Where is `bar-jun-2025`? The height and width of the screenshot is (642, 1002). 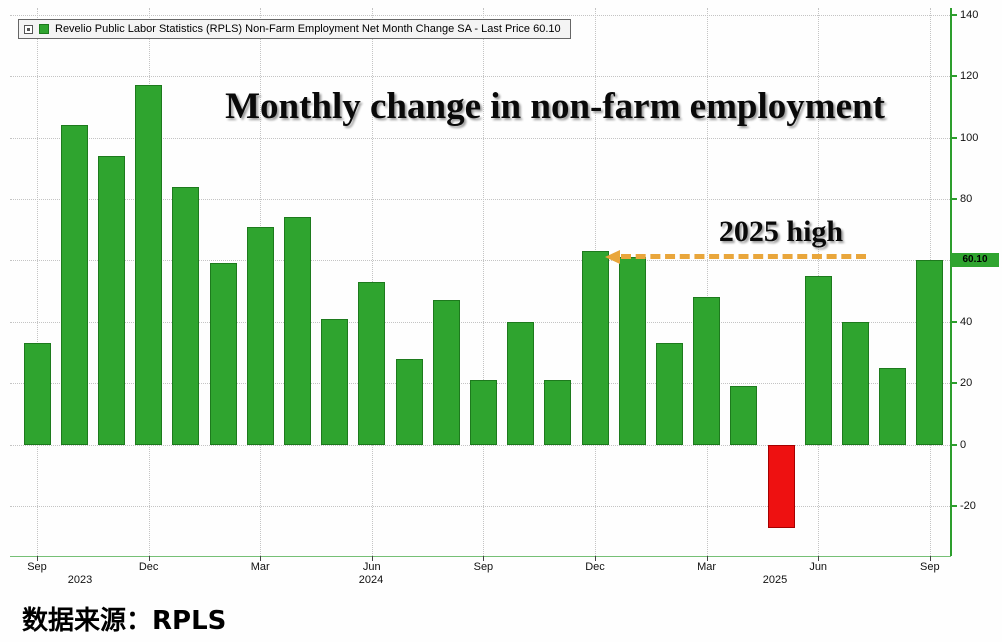 bar-jun-2025 is located at coordinates (818, 360).